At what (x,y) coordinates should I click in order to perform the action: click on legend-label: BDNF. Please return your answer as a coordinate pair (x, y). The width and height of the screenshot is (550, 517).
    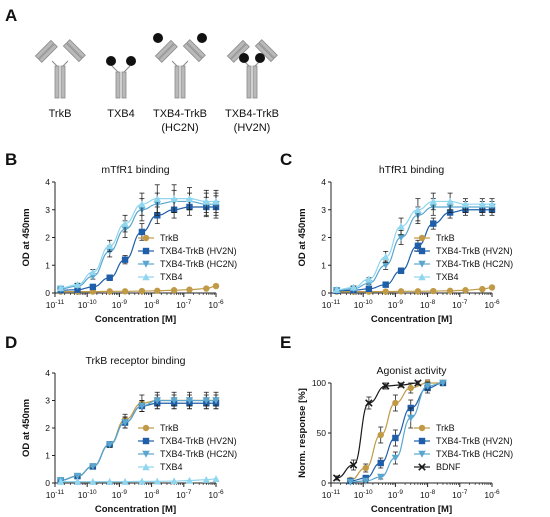
    Looking at the image, I should click on (448, 467).